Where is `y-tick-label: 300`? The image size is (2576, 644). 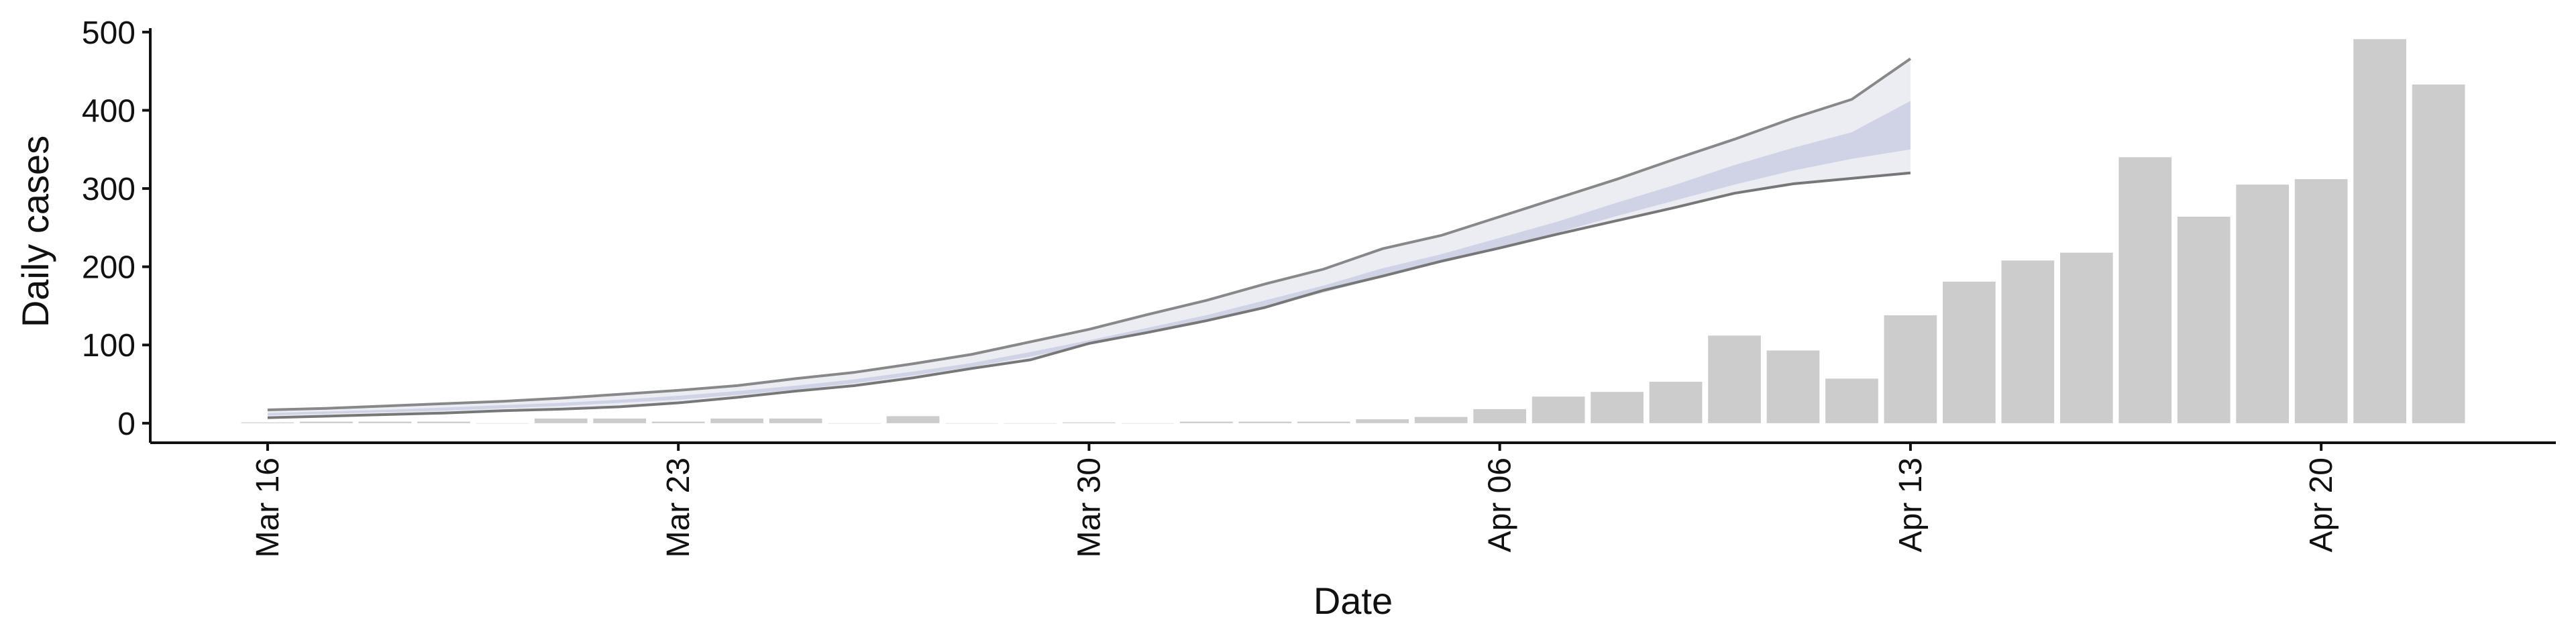
y-tick-label: 300 is located at coordinates (109, 189).